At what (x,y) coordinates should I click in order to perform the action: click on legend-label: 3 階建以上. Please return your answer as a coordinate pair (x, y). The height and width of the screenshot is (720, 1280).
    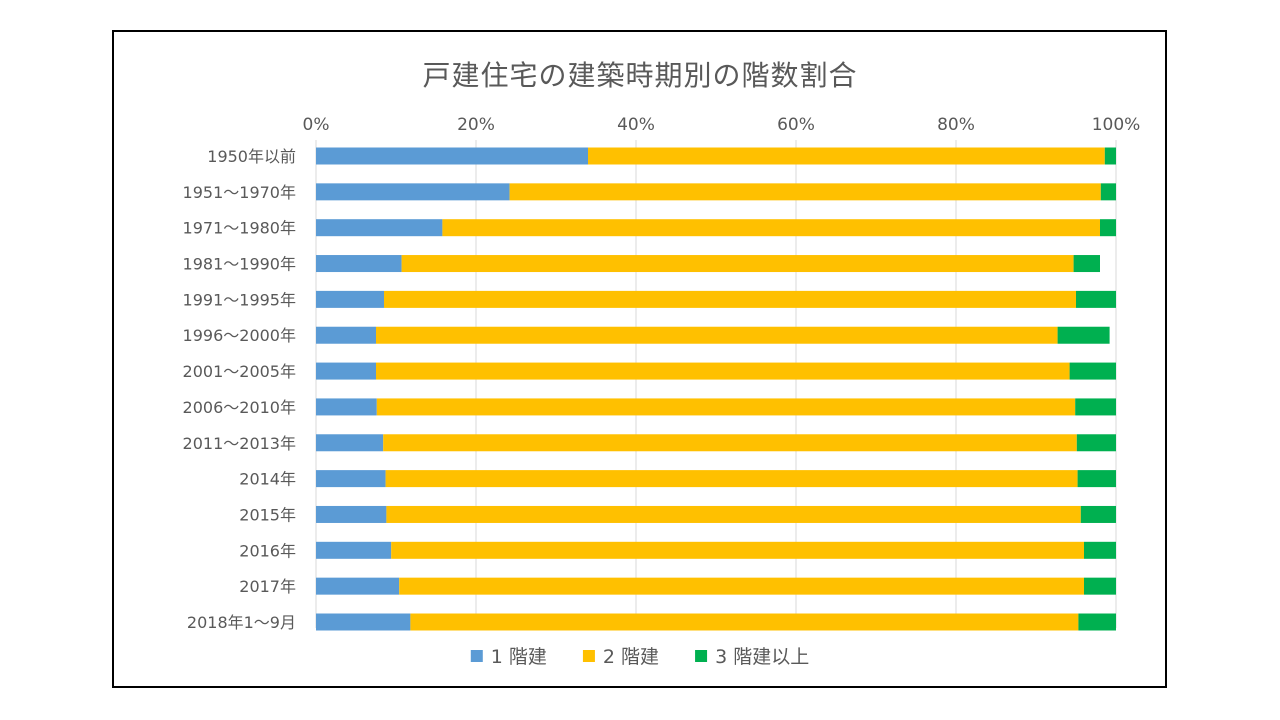
    Looking at the image, I should click on (762, 657).